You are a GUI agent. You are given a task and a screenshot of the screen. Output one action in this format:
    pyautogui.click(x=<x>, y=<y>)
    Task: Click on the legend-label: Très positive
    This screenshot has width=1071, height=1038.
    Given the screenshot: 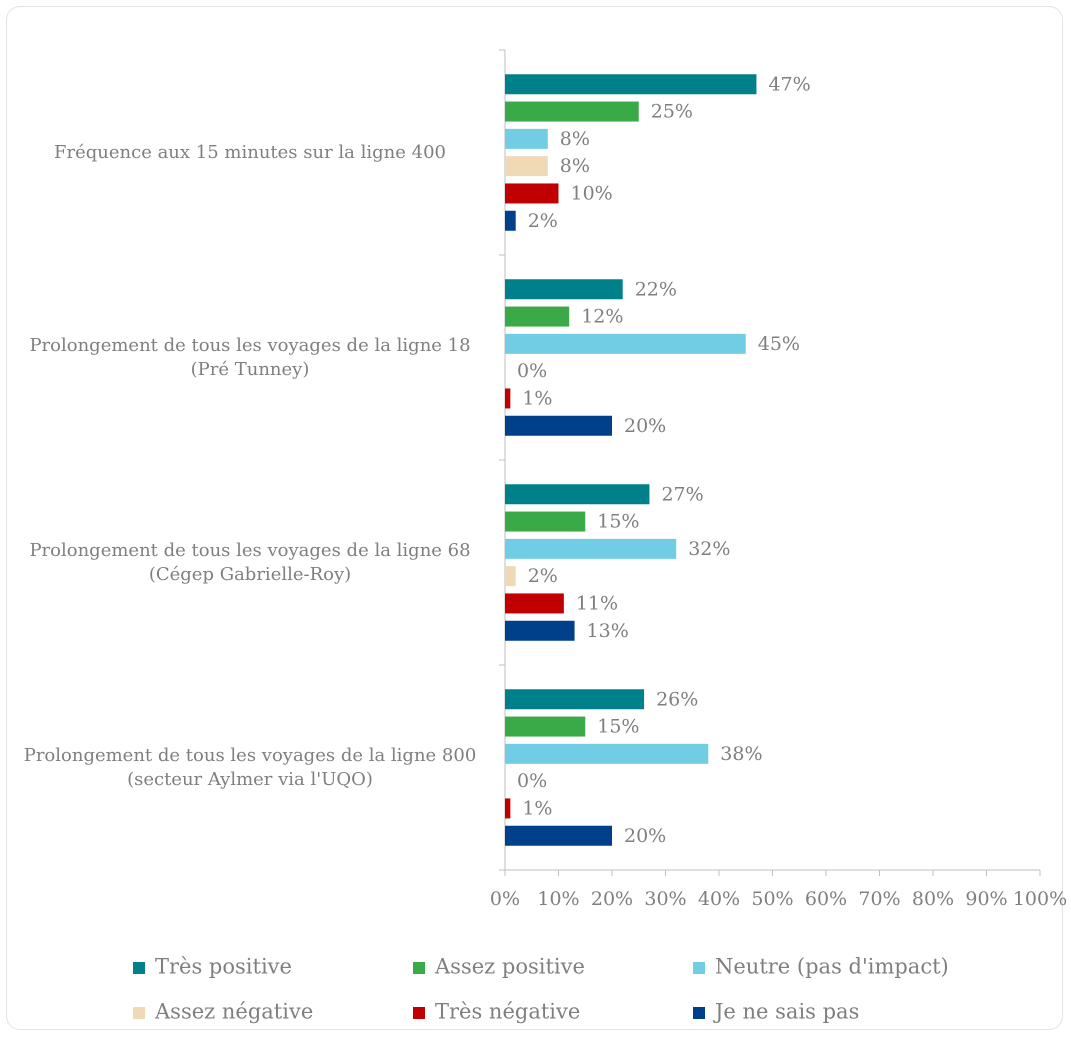 What is the action you would take?
    pyautogui.click(x=223, y=967)
    